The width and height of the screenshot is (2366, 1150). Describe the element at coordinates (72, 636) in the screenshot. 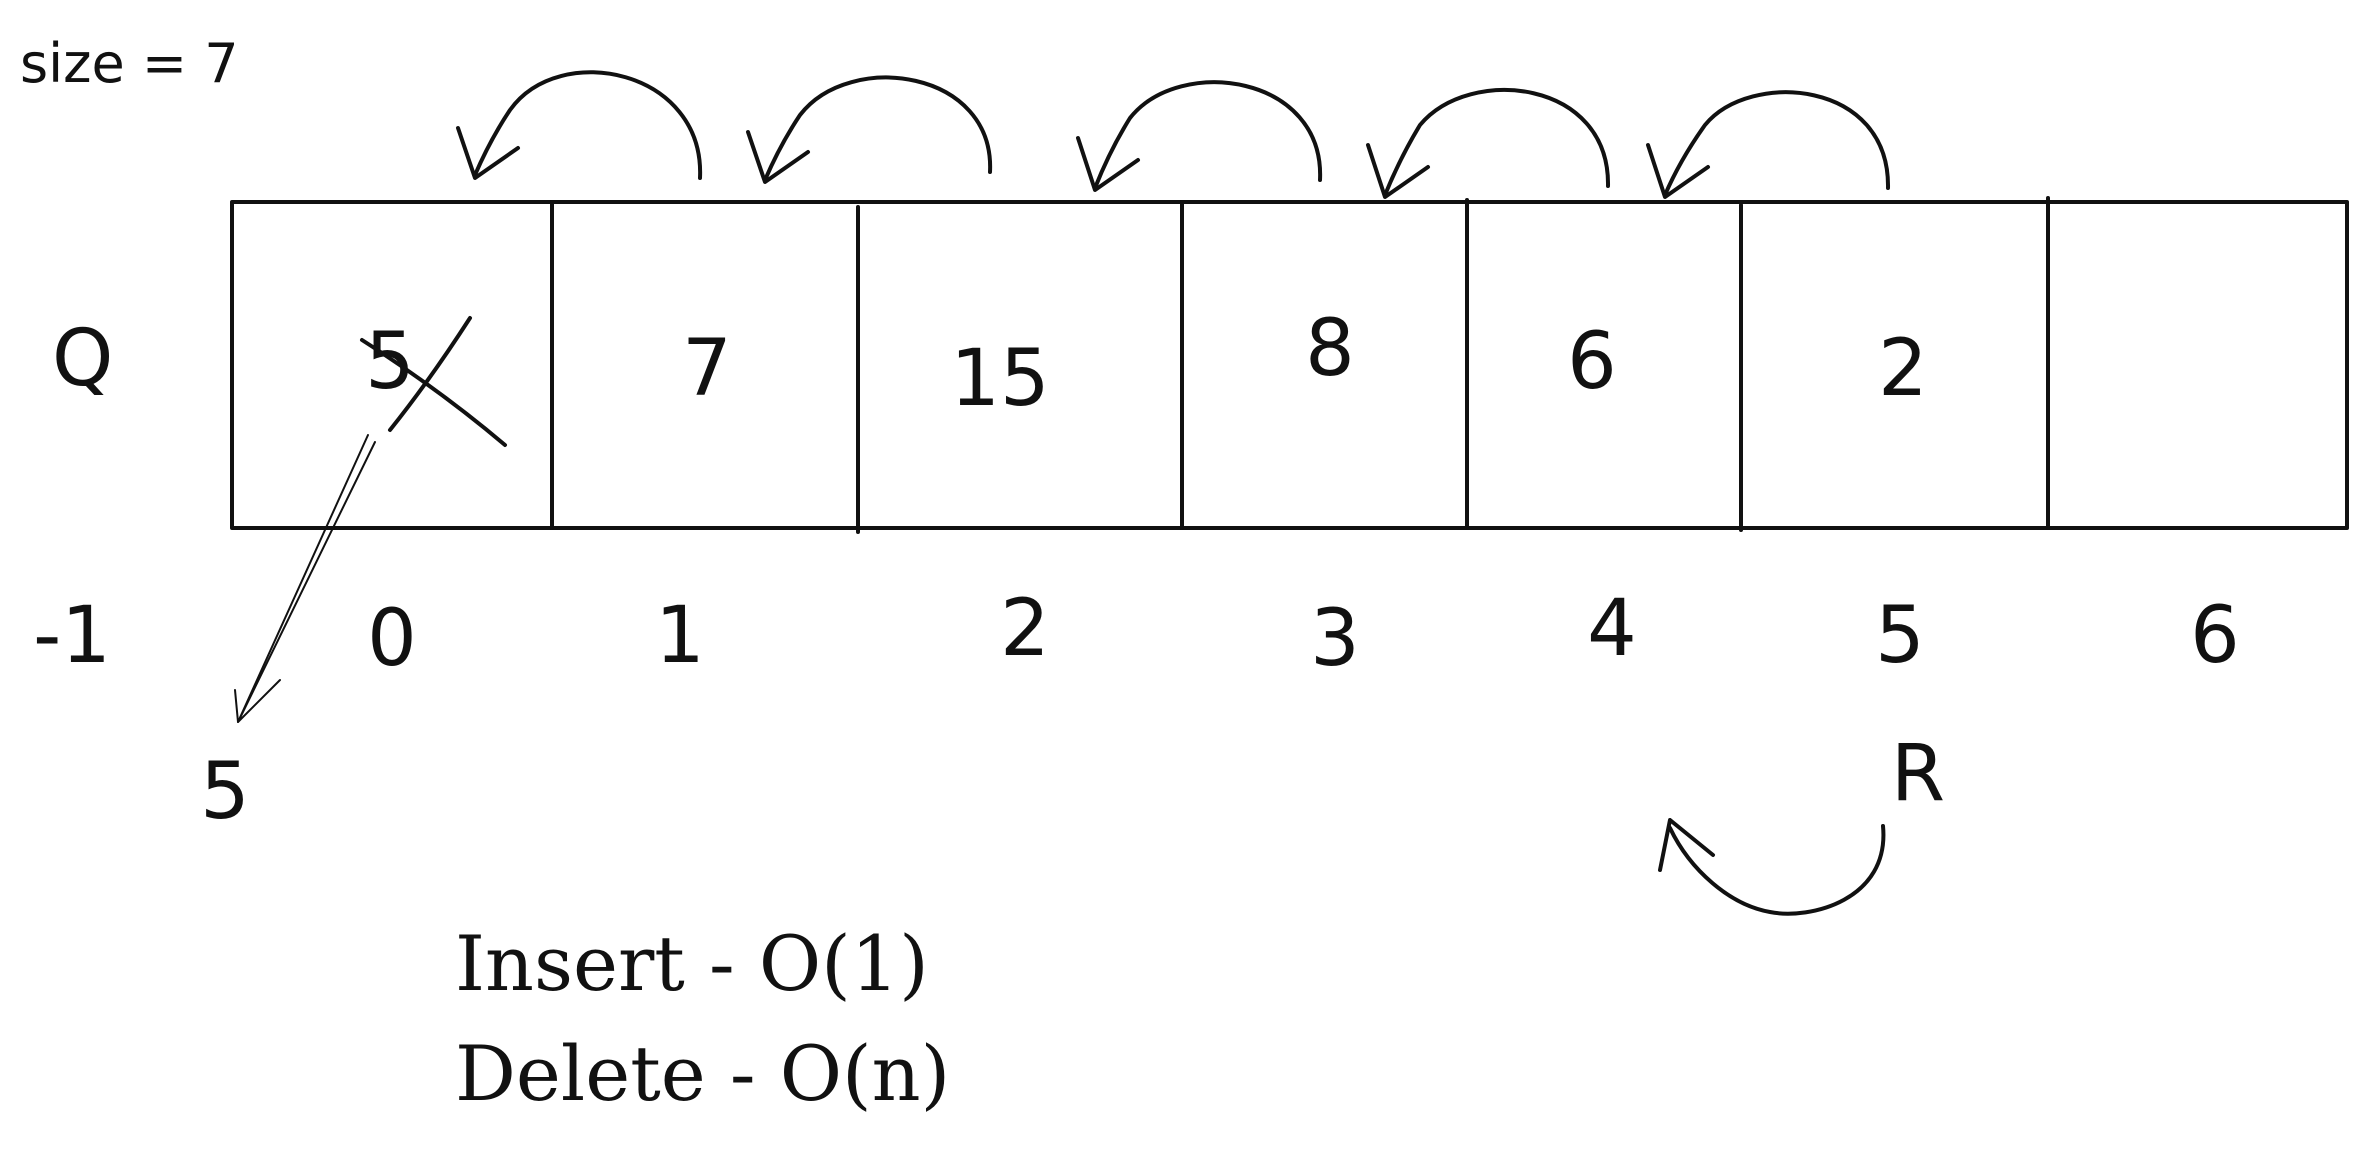

I see `front-index-label: -1` at that location.